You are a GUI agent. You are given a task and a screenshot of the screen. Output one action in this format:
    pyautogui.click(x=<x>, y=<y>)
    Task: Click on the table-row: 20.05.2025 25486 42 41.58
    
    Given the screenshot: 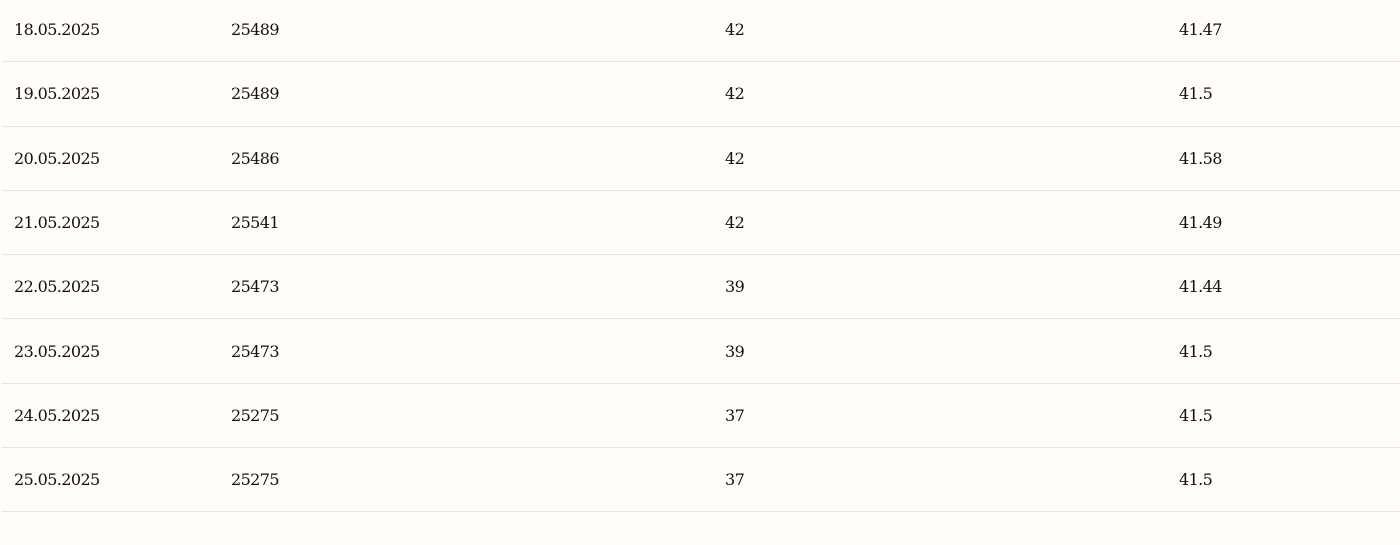 What is the action you would take?
    pyautogui.click(x=701, y=158)
    